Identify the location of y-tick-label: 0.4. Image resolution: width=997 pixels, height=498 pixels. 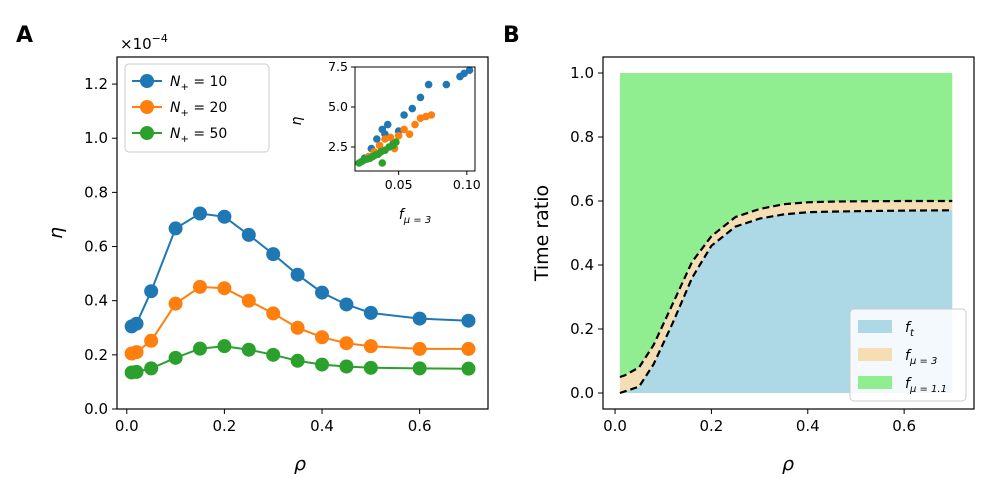
(582, 265).